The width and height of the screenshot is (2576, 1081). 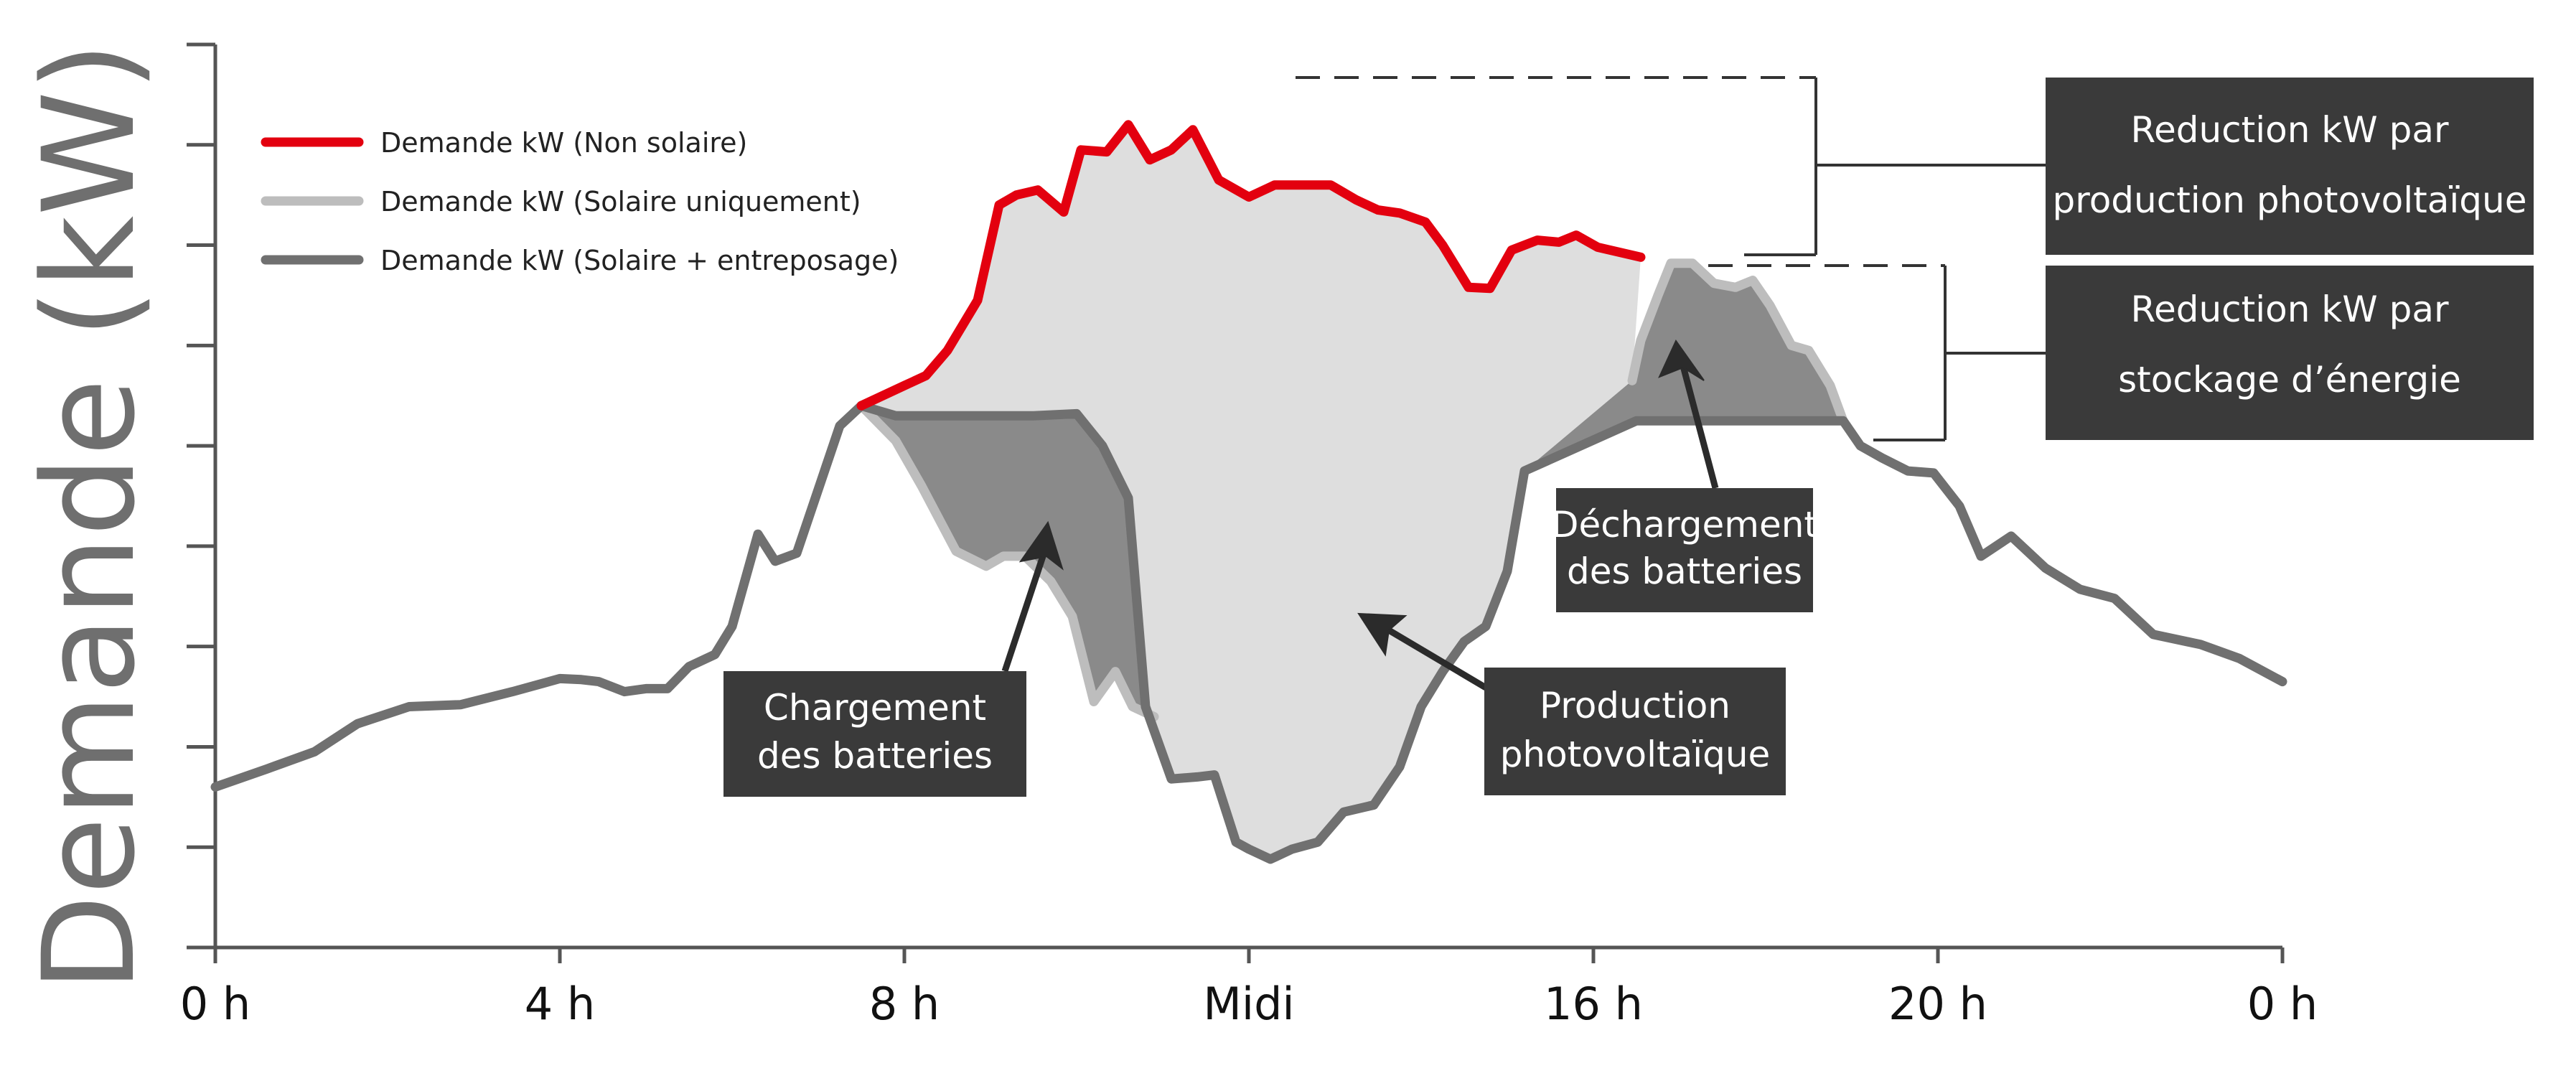 I want to click on discharge-arrow-head, so click(x=1682, y=360).